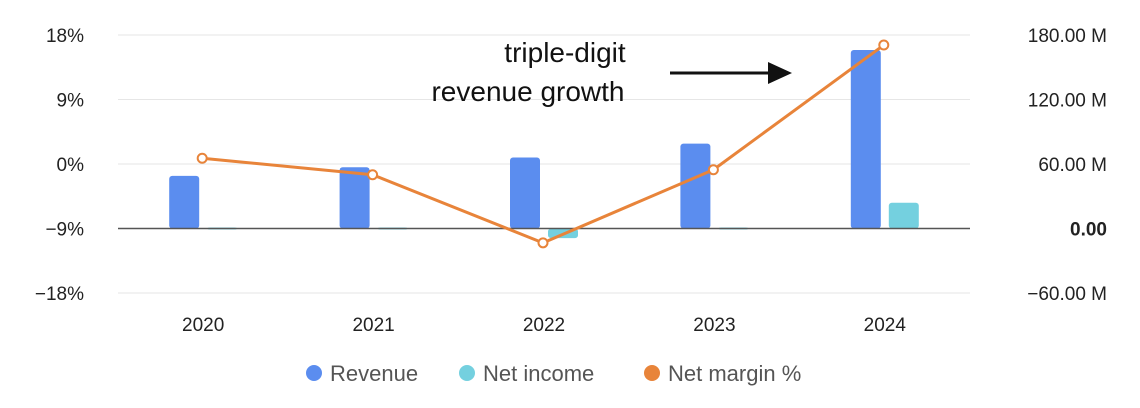  What do you see at coordinates (1072, 165) in the screenshot?
I see `right-tick-label: 60.00 M` at bounding box center [1072, 165].